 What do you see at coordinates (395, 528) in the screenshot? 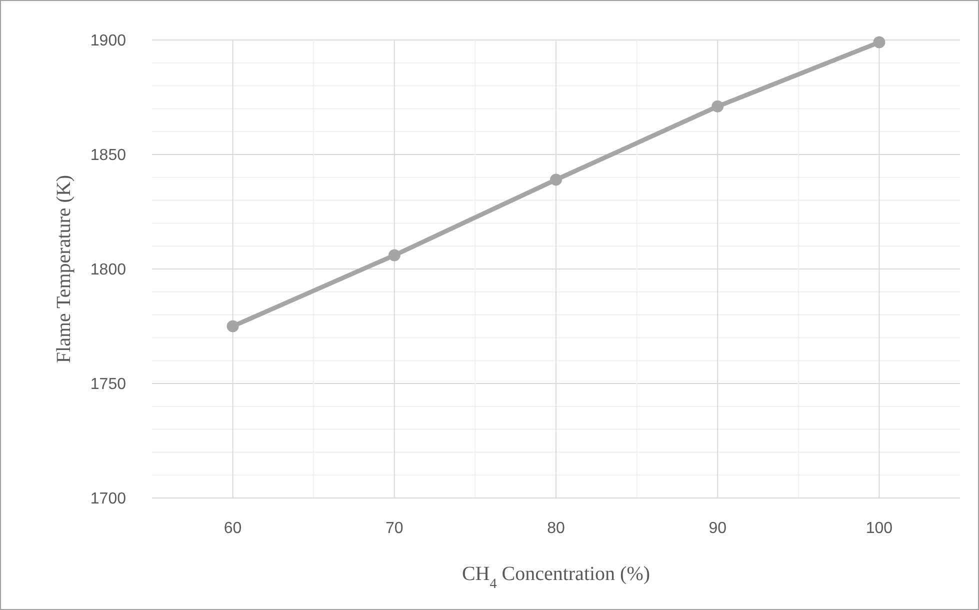
I see `x-tick-label: 70` at bounding box center [395, 528].